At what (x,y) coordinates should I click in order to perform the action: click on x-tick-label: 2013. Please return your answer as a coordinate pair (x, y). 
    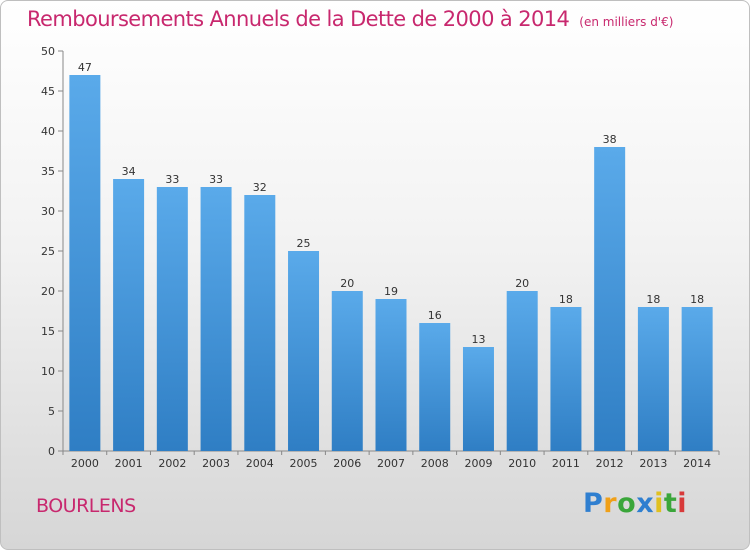
    Looking at the image, I should click on (653, 463).